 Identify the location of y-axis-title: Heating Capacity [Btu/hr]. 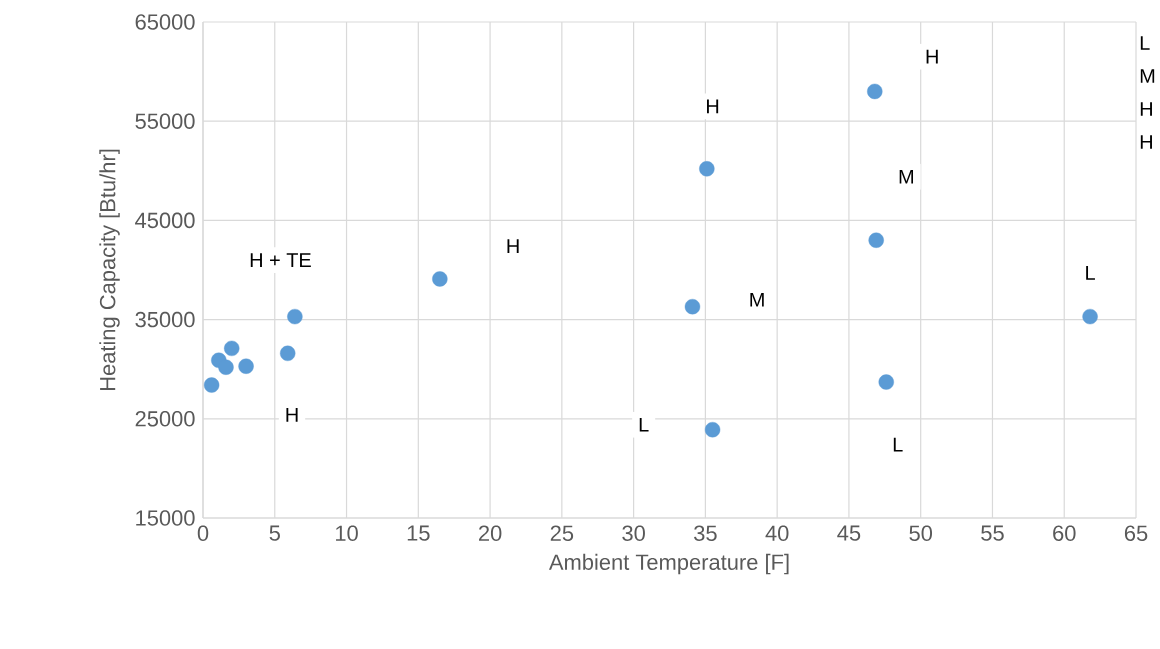
(109, 270).